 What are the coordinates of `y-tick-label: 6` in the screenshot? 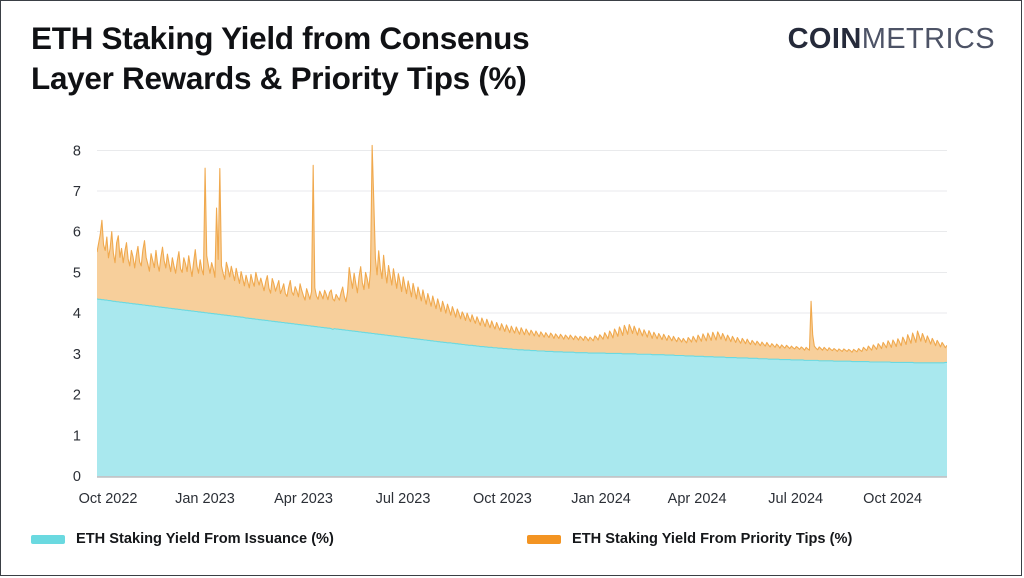 It's located at (77, 233).